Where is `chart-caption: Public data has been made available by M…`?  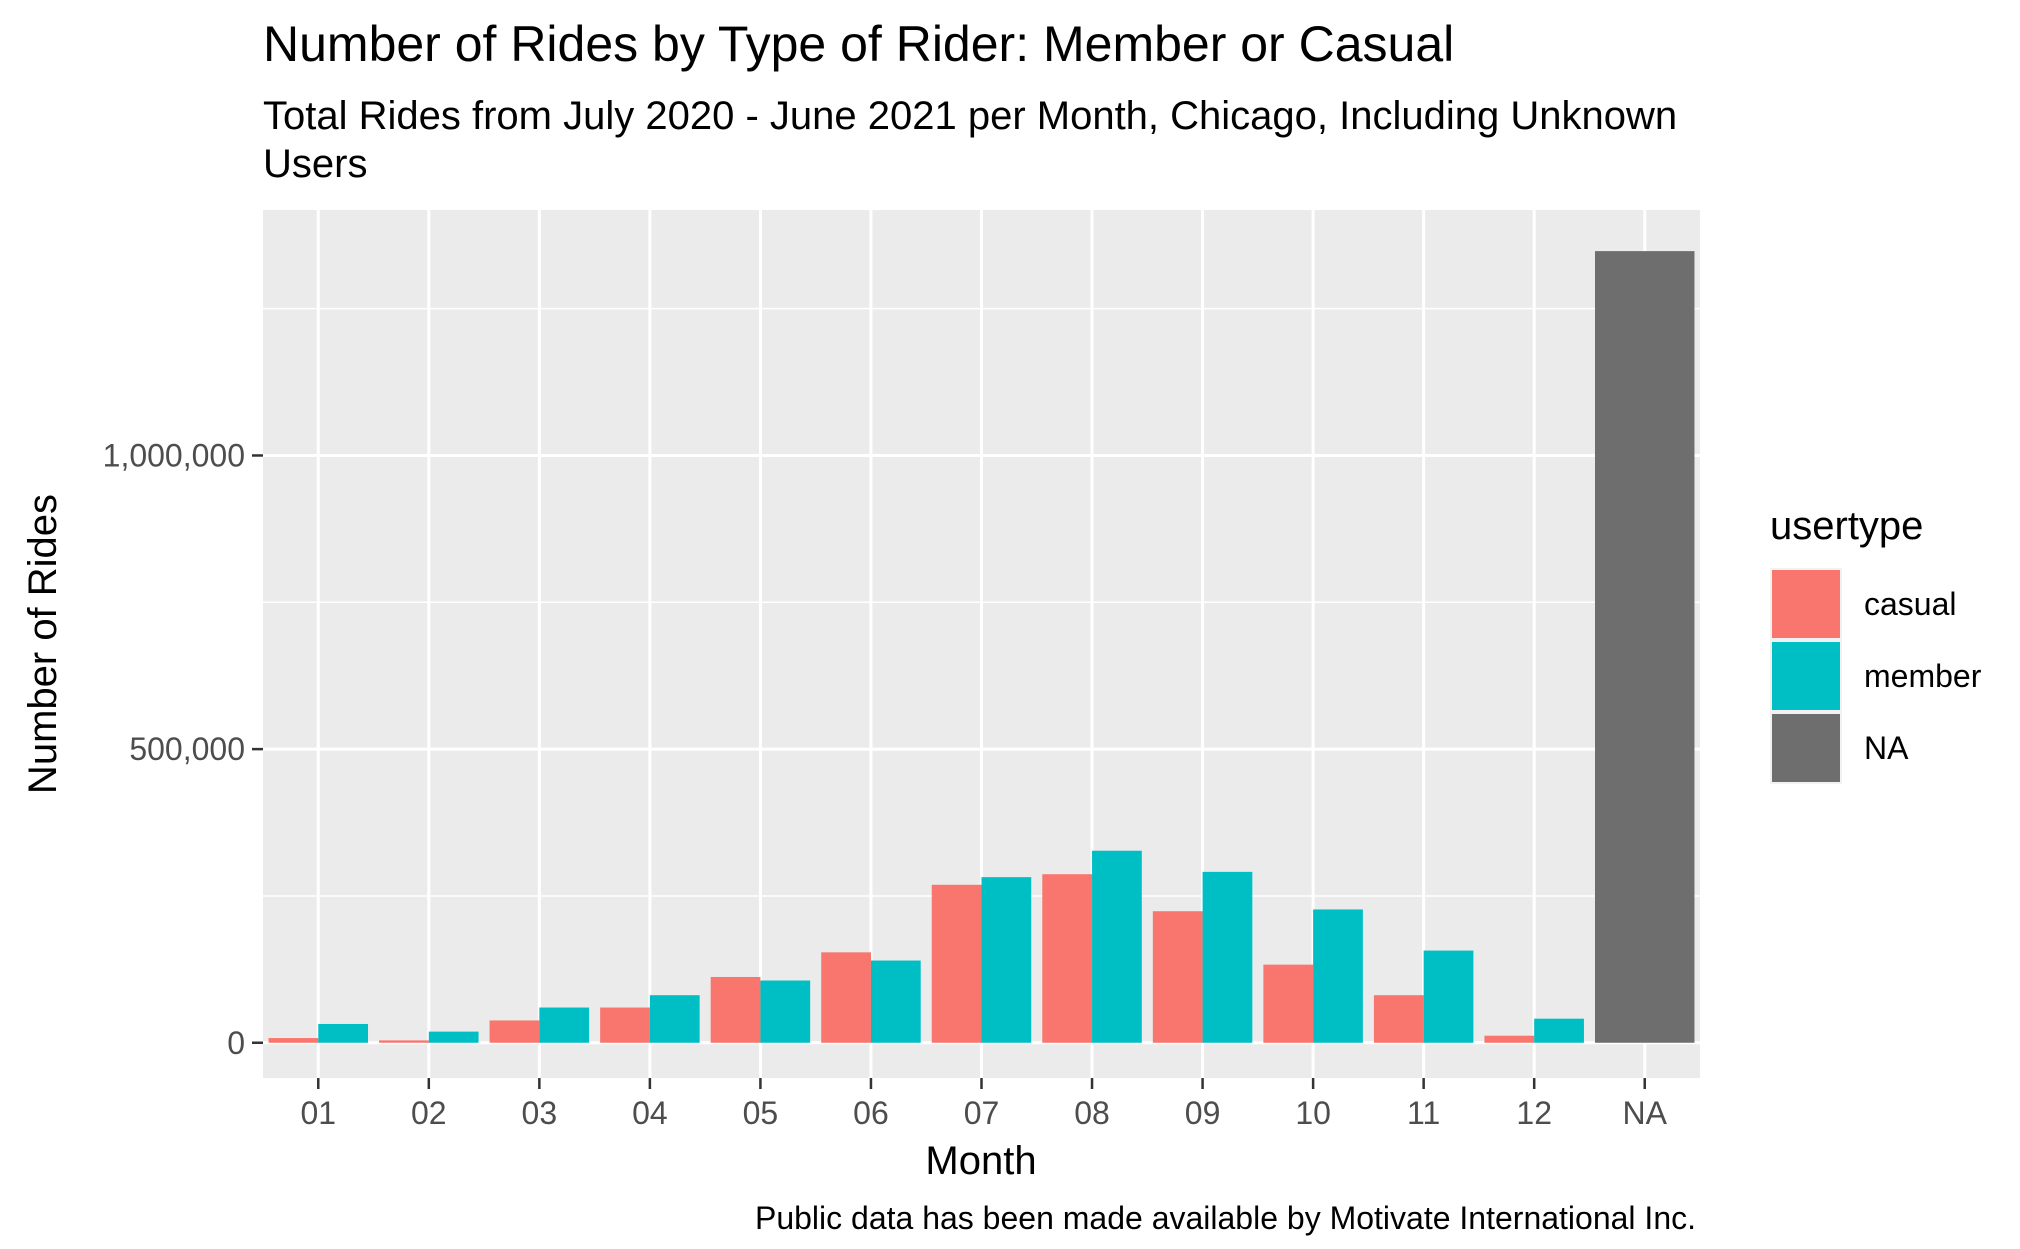
chart-caption: Public data has been made available by M… is located at coordinates (1225, 1218).